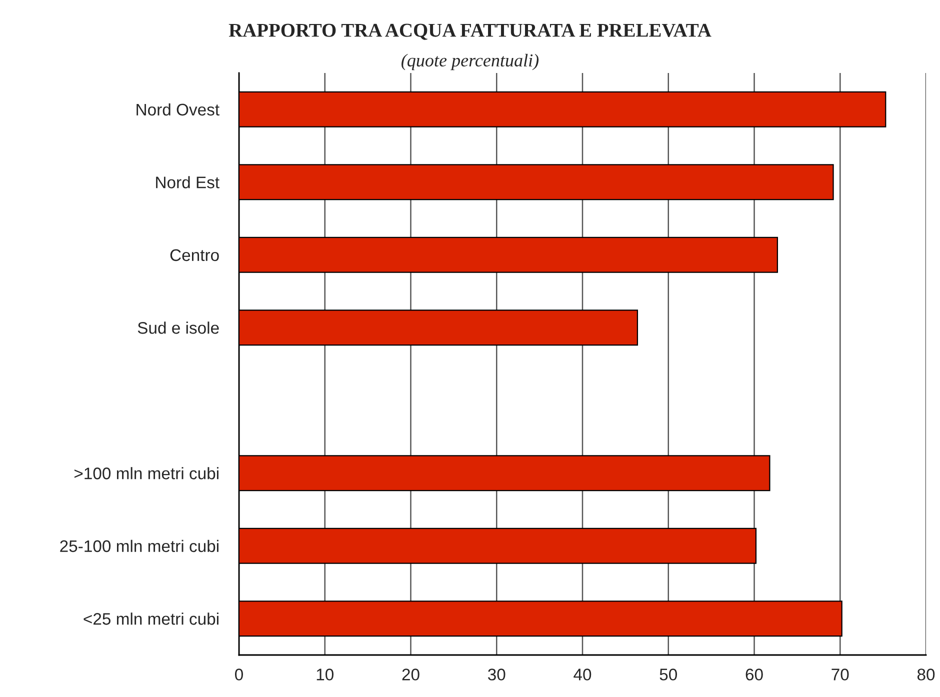  I want to click on x-tick-label: 20, so click(411, 674).